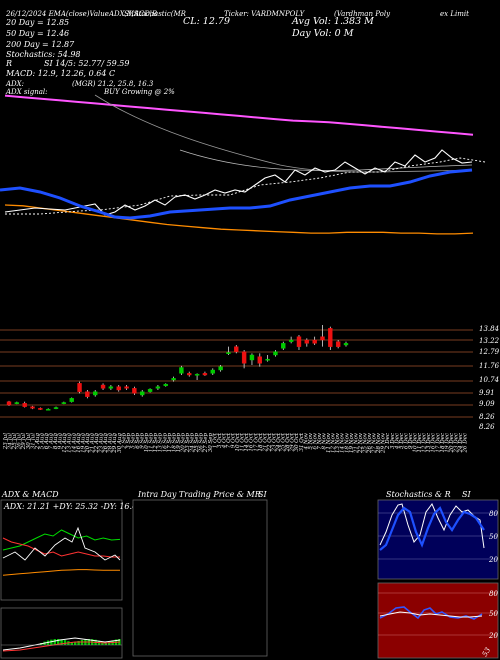  What do you see at coordinates (493, 560) in the screenshot?
I see `stoch-tick-20: 20` at bounding box center [493, 560].